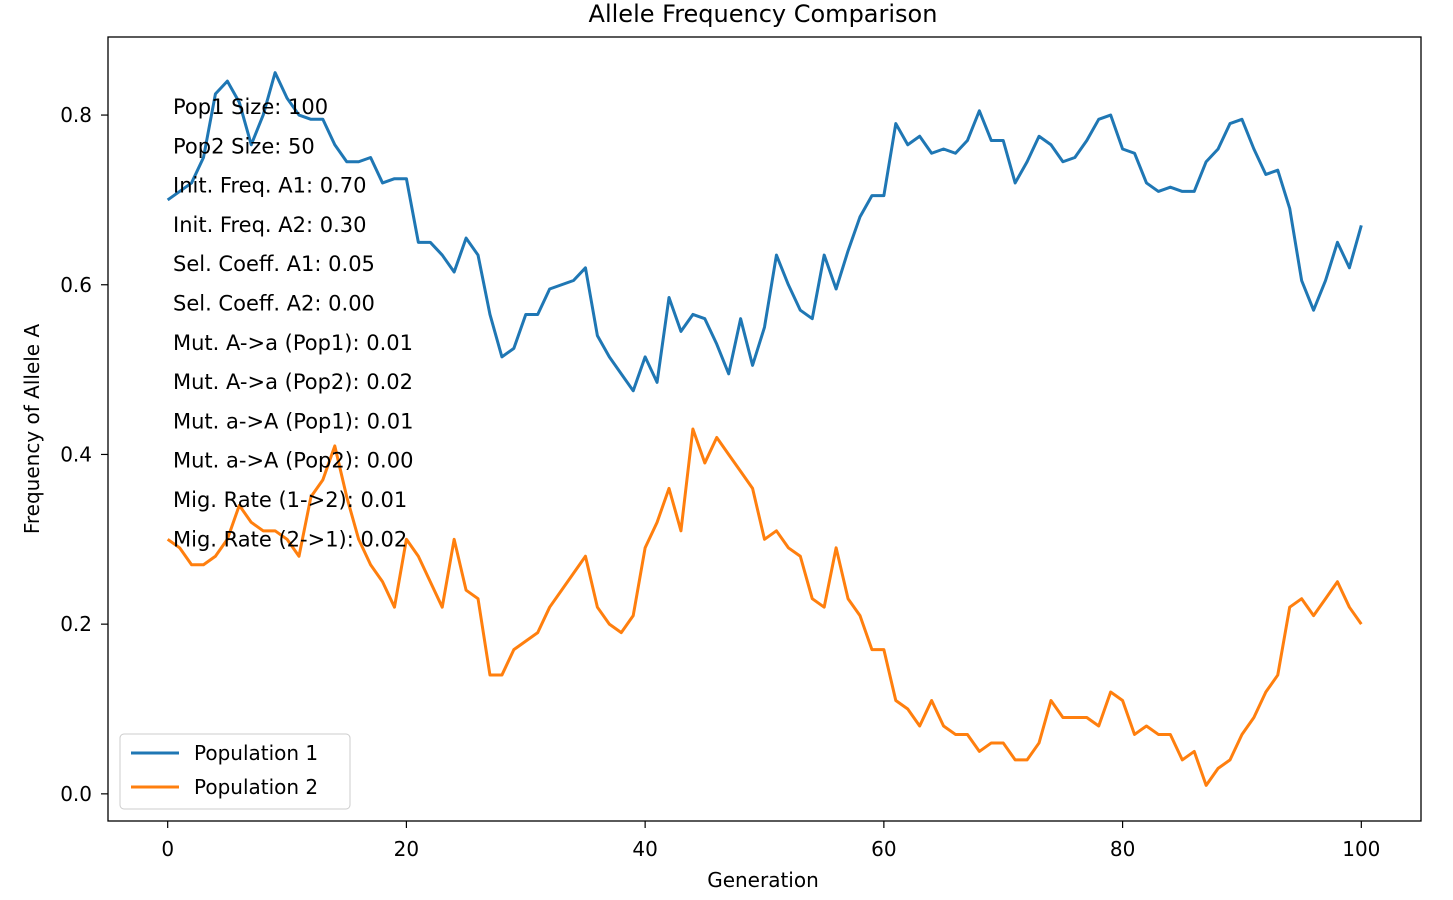  What do you see at coordinates (269, 225) in the screenshot?
I see `parameter-annotation-line: Init. Freq. A2: 0.30` at bounding box center [269, 225].